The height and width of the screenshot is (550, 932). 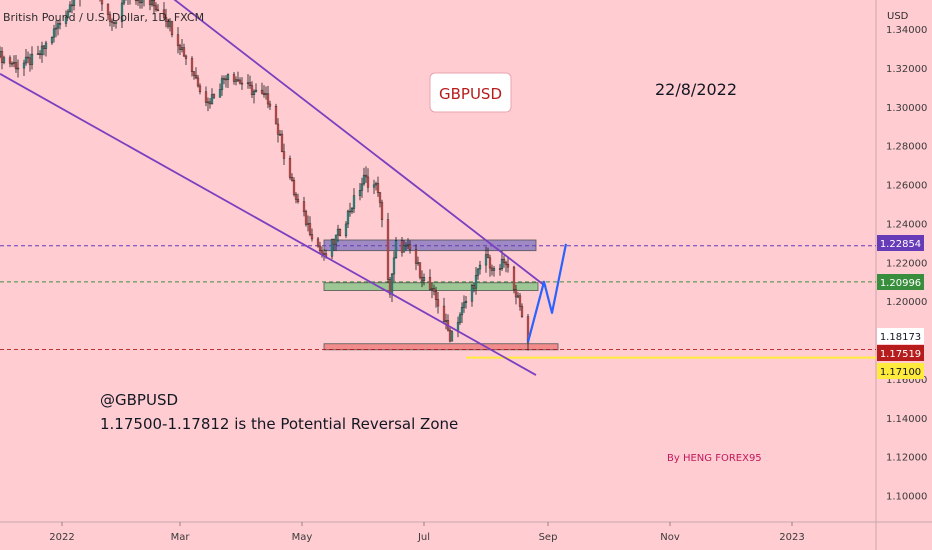 I want to click on price-tag-box, so click(x=900, y=243).